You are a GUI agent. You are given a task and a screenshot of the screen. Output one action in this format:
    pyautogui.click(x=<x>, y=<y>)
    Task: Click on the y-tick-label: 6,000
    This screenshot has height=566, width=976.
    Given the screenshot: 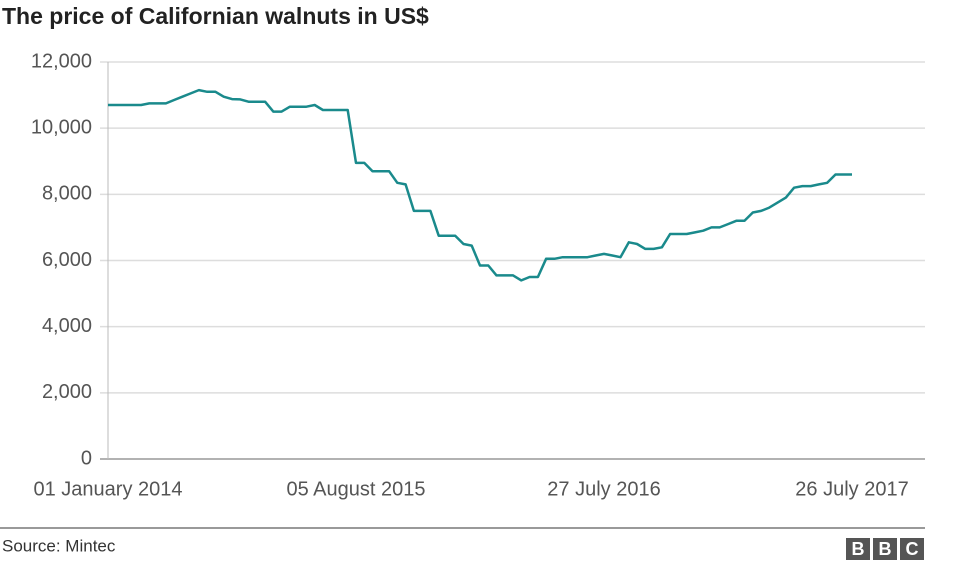 What is the action you would take?
    pyautogui.click(x=67, y=260)
    